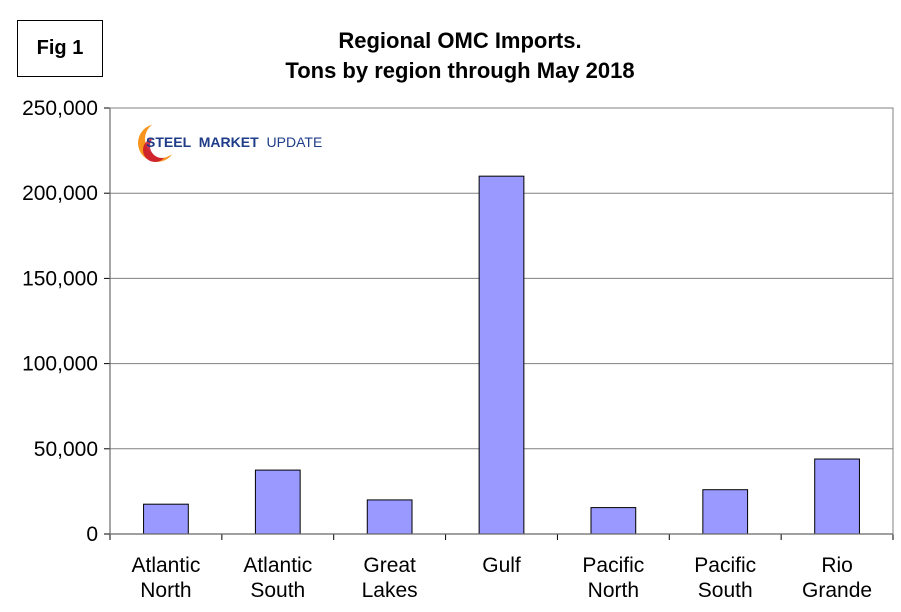 This screenshot has height=612, width=901. Describe the element at coordinates (169, 142) in the screenshot. I see `logo-word-steel: STEEL` at that location.